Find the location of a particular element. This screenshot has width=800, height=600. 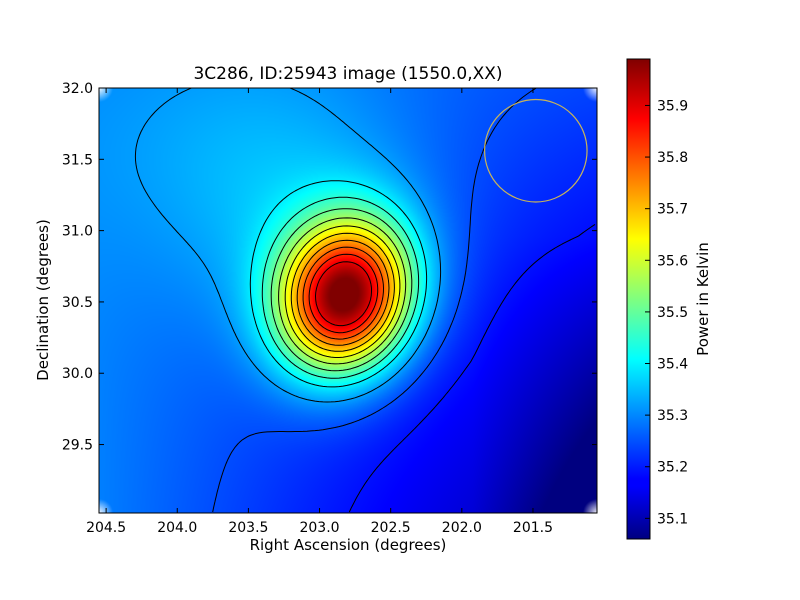

colorbar-gradient is located at coordinates (638, 299).